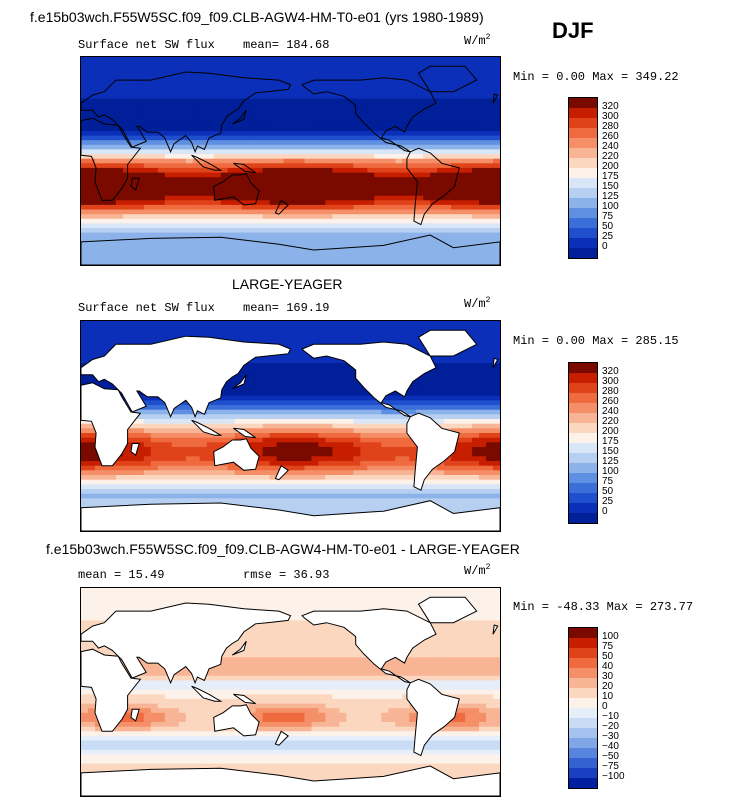 The width and height of the screenshot is (733, 803). Describe the element at coordinates (146, 45) in the screenshot. I see `panel1-field-label: Surface net SW flux` at that location.